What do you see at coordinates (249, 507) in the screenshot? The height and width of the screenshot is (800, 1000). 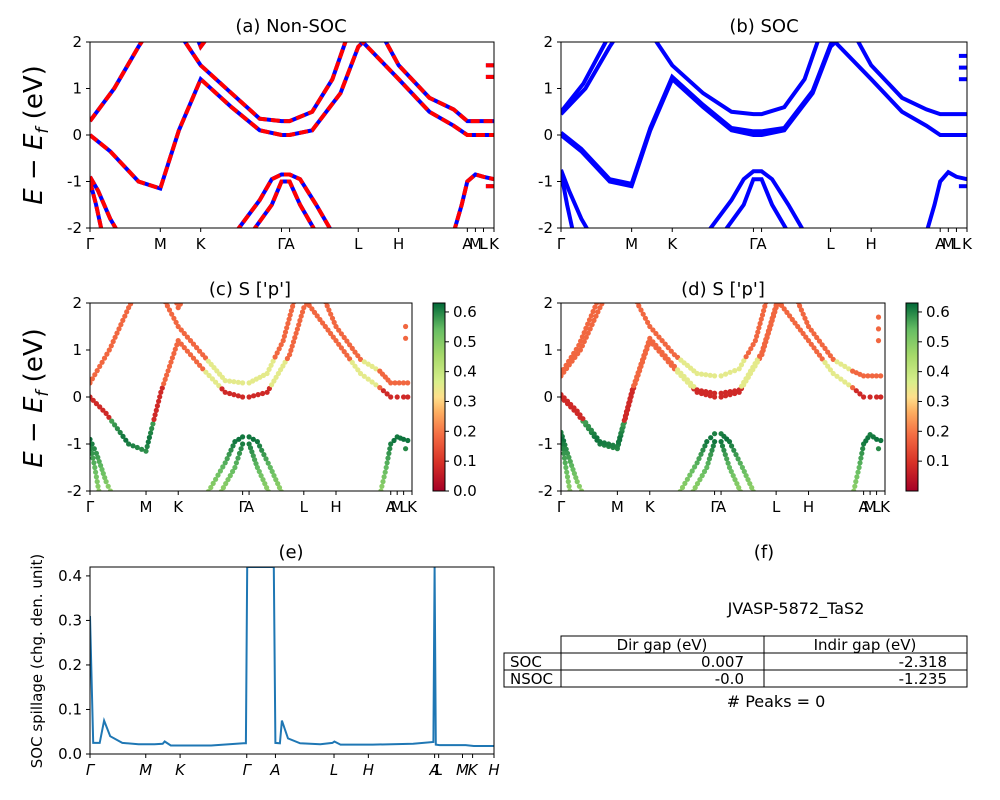 I see `x-tick-label: A` at bounding box center [249, 507].